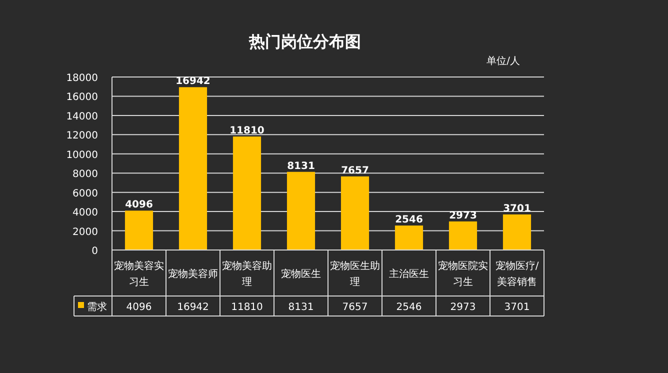  Describe the element at coordinates (85, 213) in the screenshot. I see `y-tick-label: 4000` at that location.